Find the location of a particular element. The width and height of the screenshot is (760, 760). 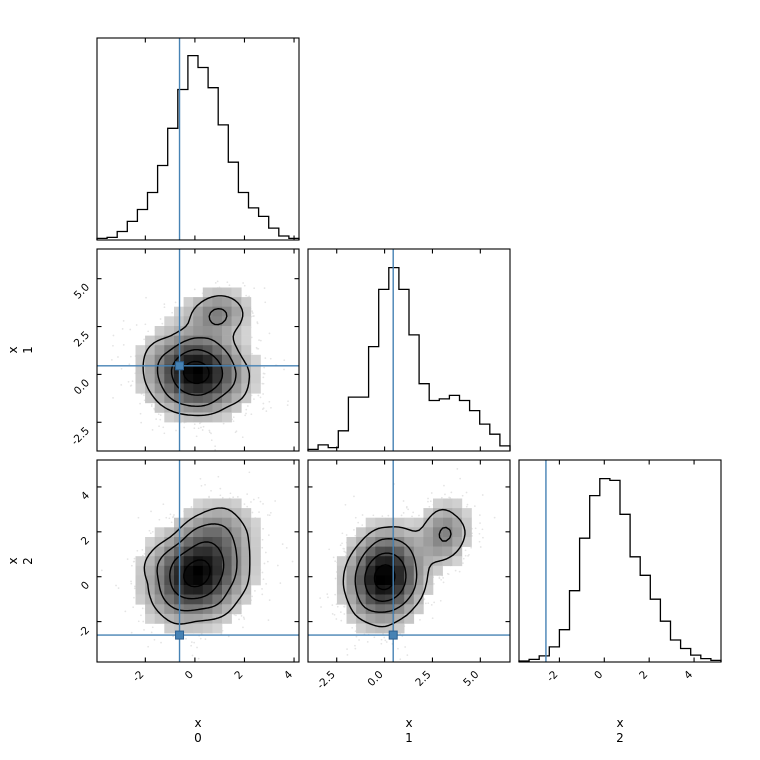

x-axis-title-x0: x 0 is located at coordinates (198, 731).